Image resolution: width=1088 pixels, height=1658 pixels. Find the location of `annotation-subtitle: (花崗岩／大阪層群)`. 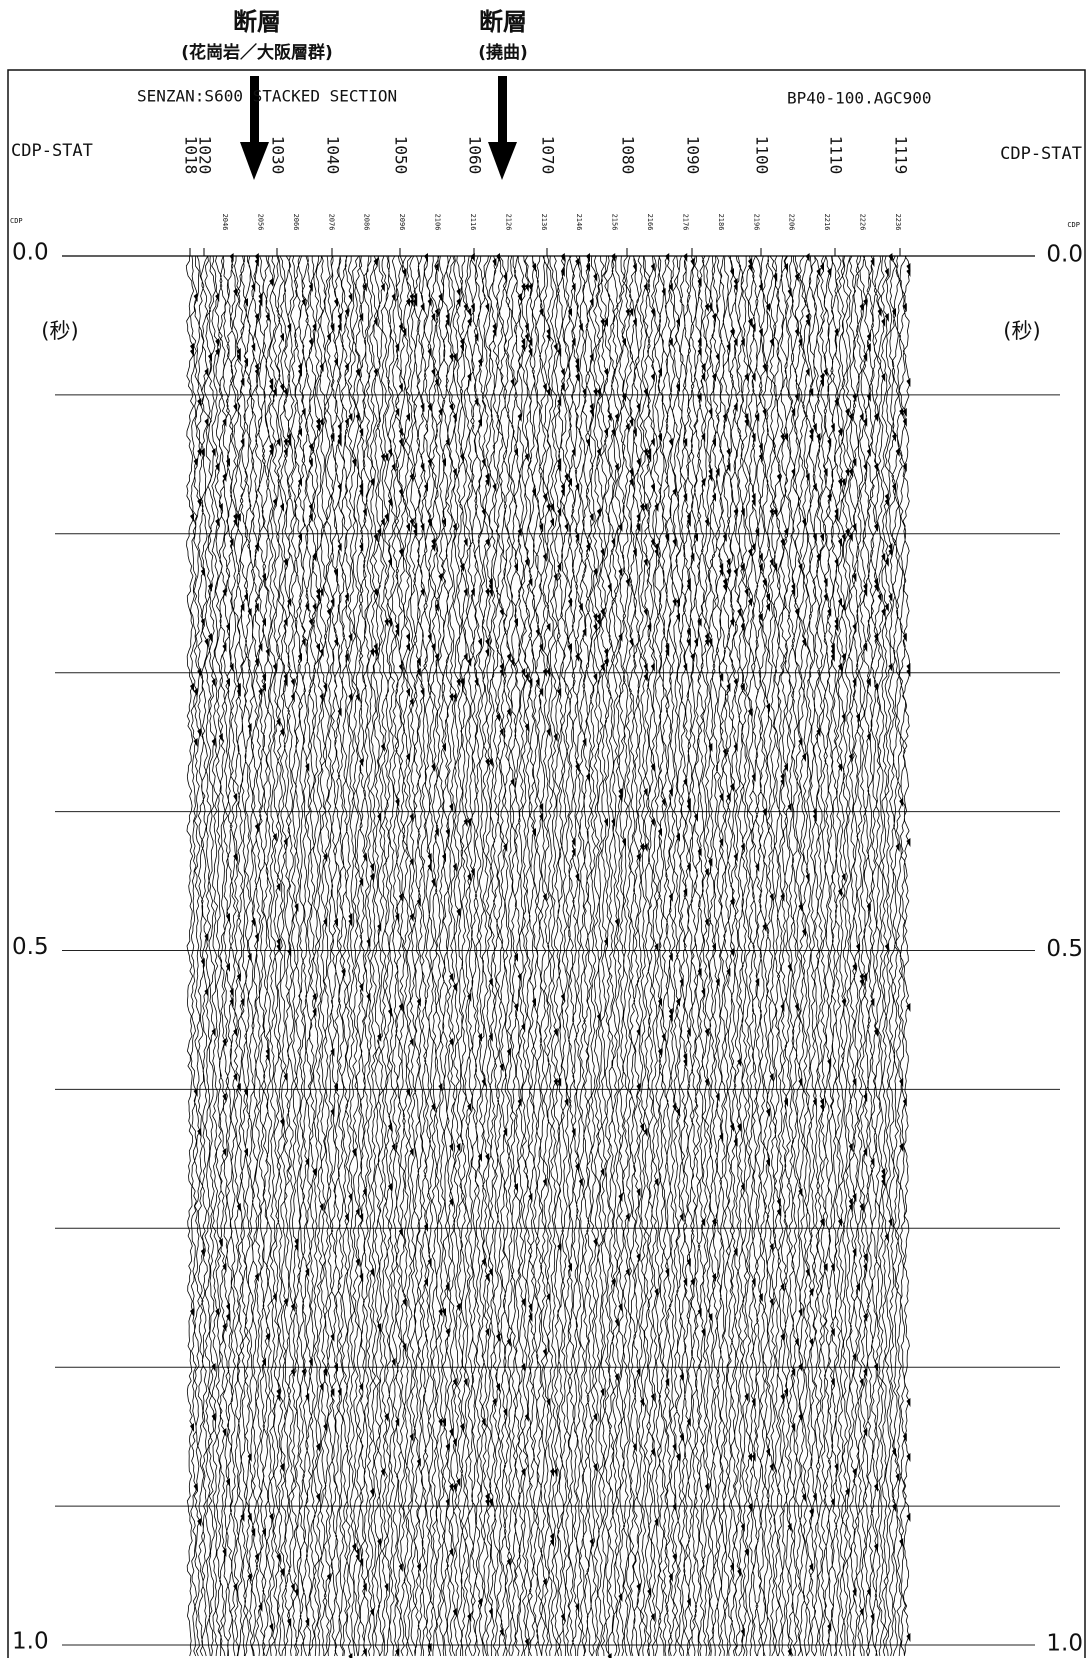

annotation-subtitle: (花崗岩／大阪層群) is located at coordinates (257, 52).